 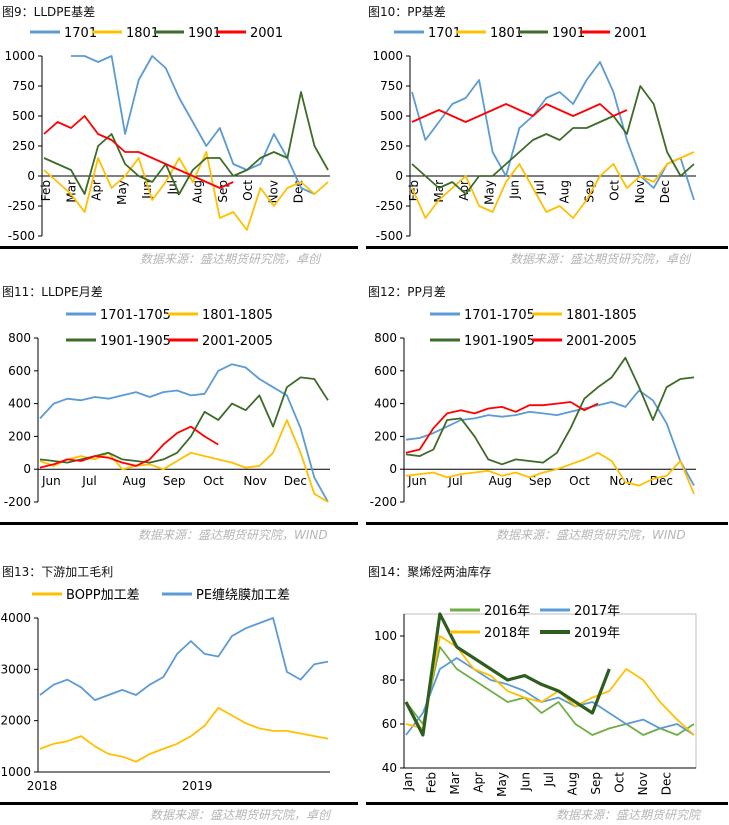 I want to click on panel-caption: 图14：聚烯烃两油库存, so click(x=430, y=572).